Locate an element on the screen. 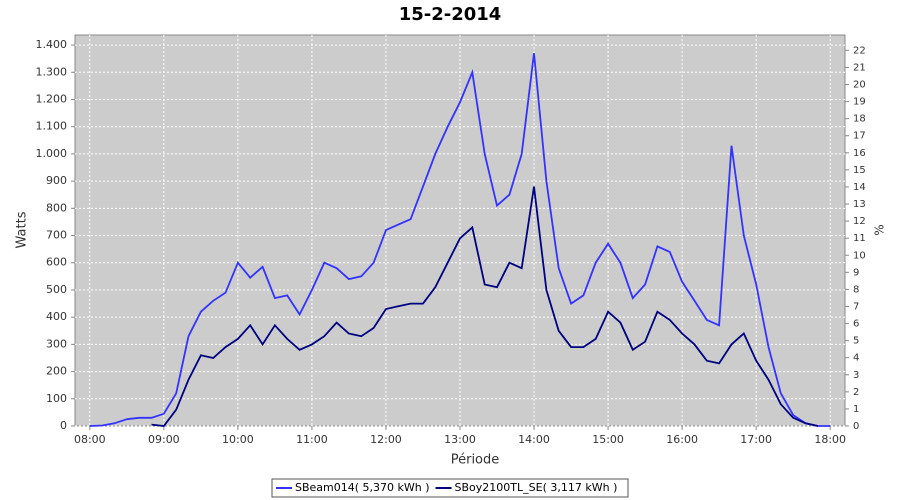  y2-tick-label: 18 is located at coordinates (859, 119).